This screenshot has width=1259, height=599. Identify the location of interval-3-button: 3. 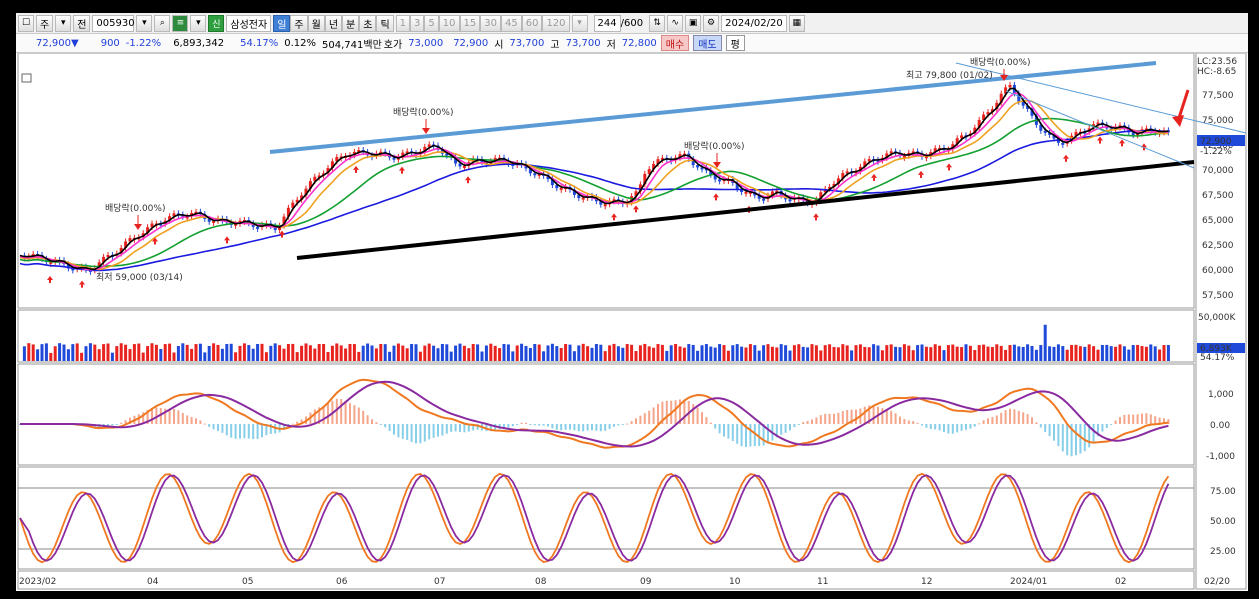
(417, 23).